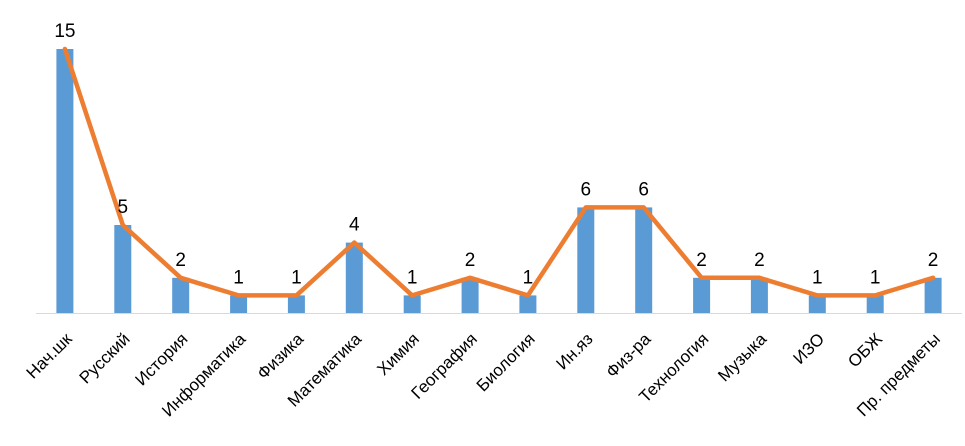 Image resolution: width=965 pixels, height=446 pixels. Describe the element at coordinates (280, 356) in the screenshot. I see `category-label-5: Физика` at that location.